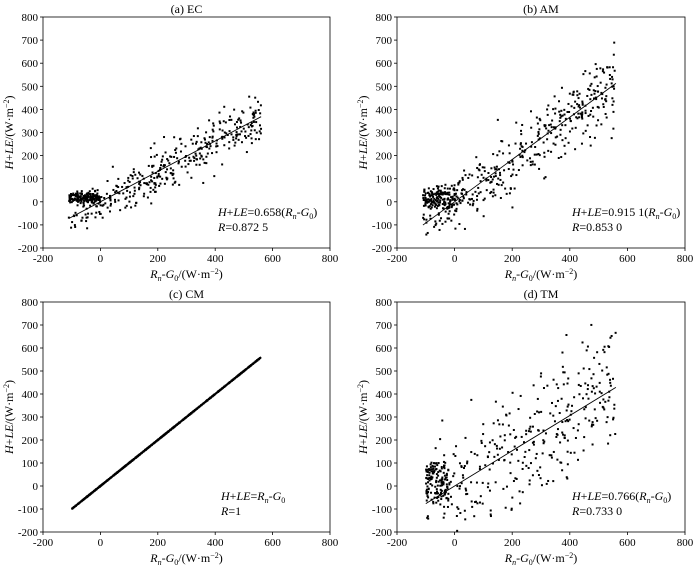 The width and height of the screenshot is (700, 569). I want to click on text-fragment: -, so click(164, 274).